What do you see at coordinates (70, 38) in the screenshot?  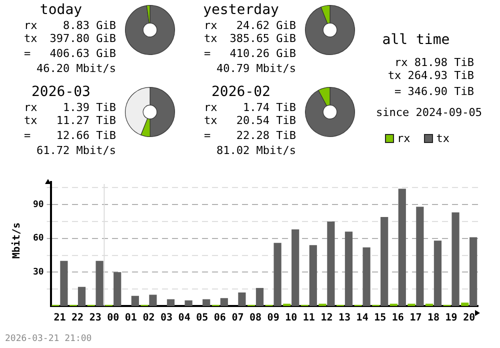 I see `text: tx 397.80 GiB` at bounding box center [70, 38].